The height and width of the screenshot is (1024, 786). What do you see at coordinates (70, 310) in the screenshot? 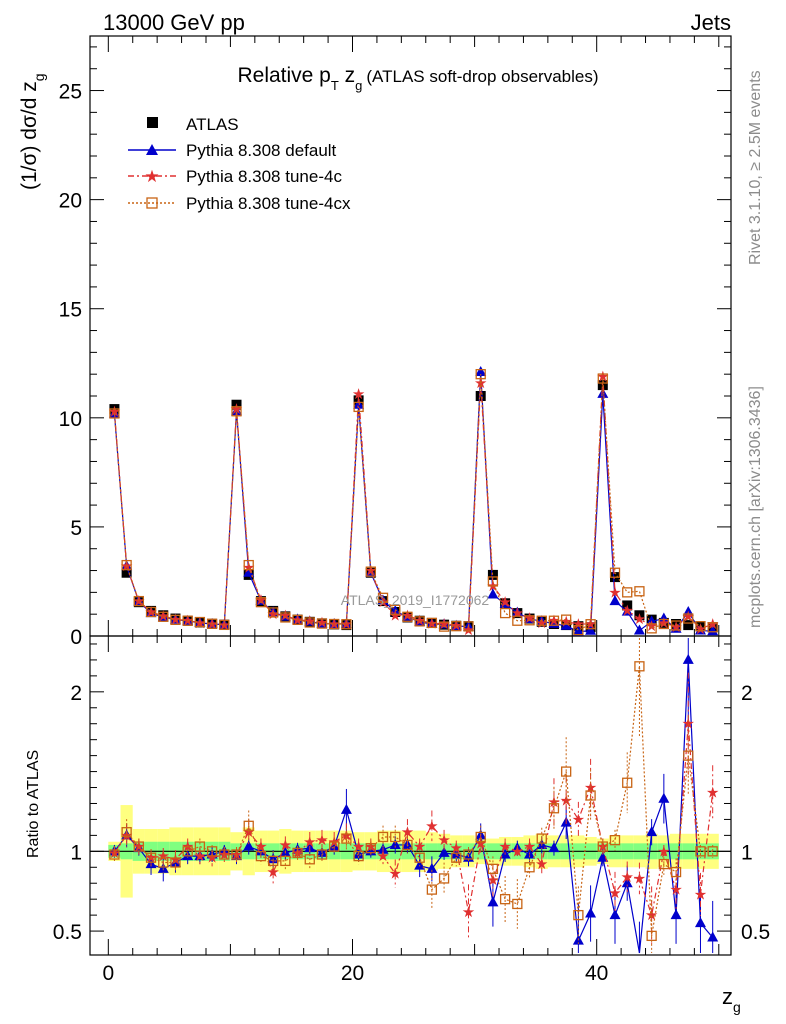
I see `main-y-tick-label: 15` at bounding box center [70, 310].